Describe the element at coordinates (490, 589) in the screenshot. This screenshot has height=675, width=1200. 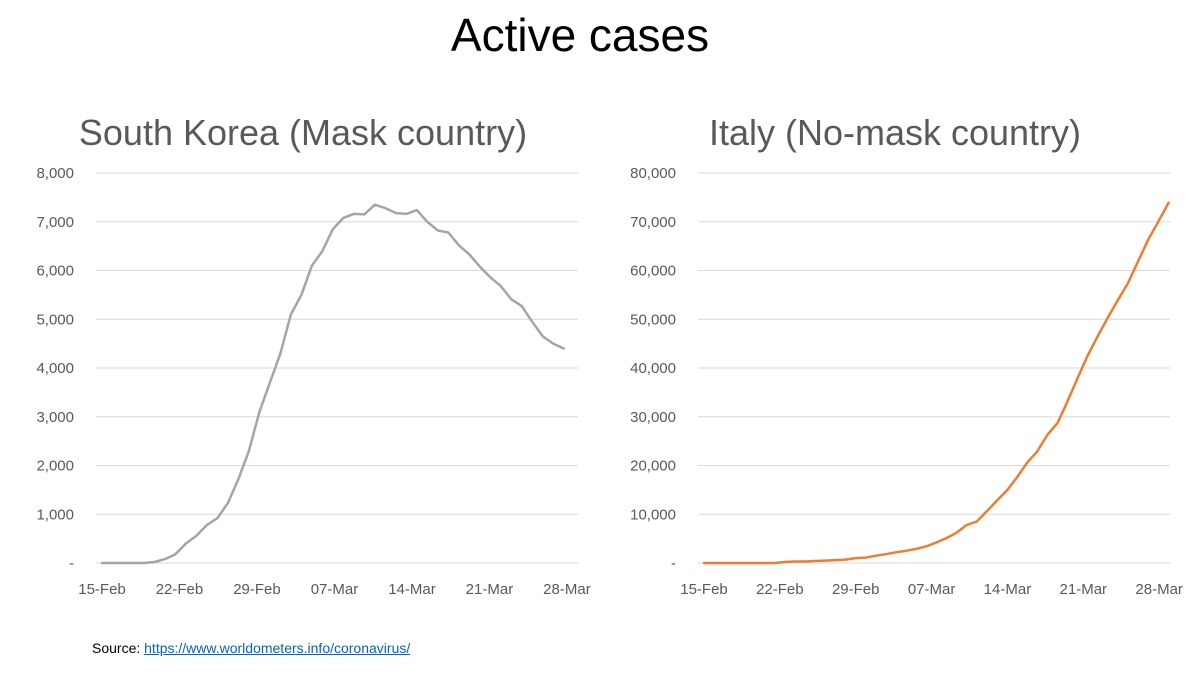
I see `korea-x-tick-label: 21-Mar` at that location.